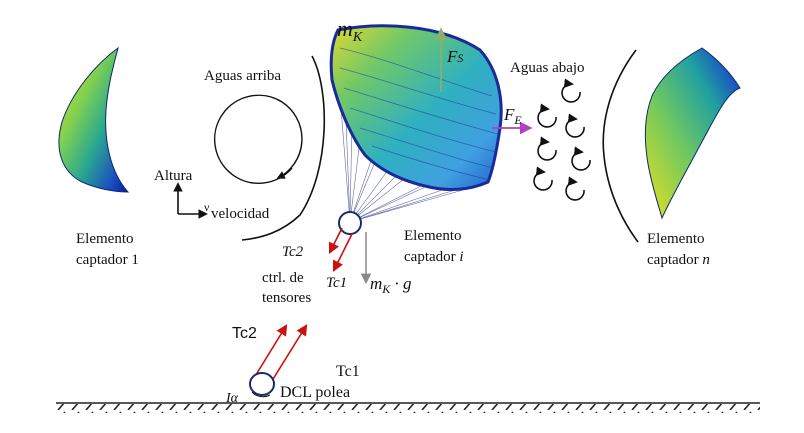 This screenshot has width=804, height=433. What do you see at coordinates (336, 283) in the screenshot?
I see `tc1-italic-label: Tc1` at bounding box center [336, 283].